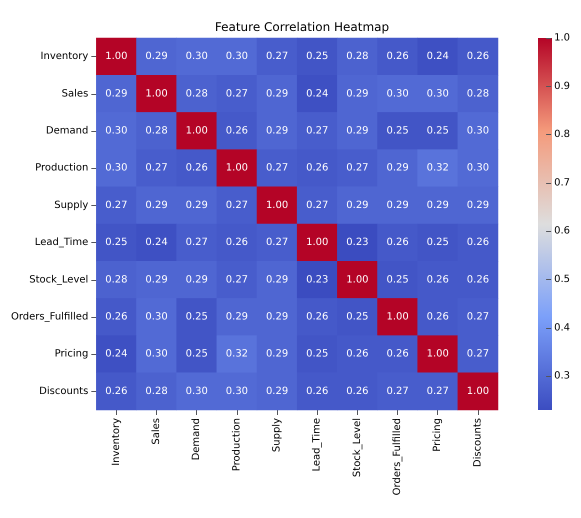  Describe the element at coordinates (357, 448) in the screenshot. I see `x-tick-label: Stock_Level` at that location.